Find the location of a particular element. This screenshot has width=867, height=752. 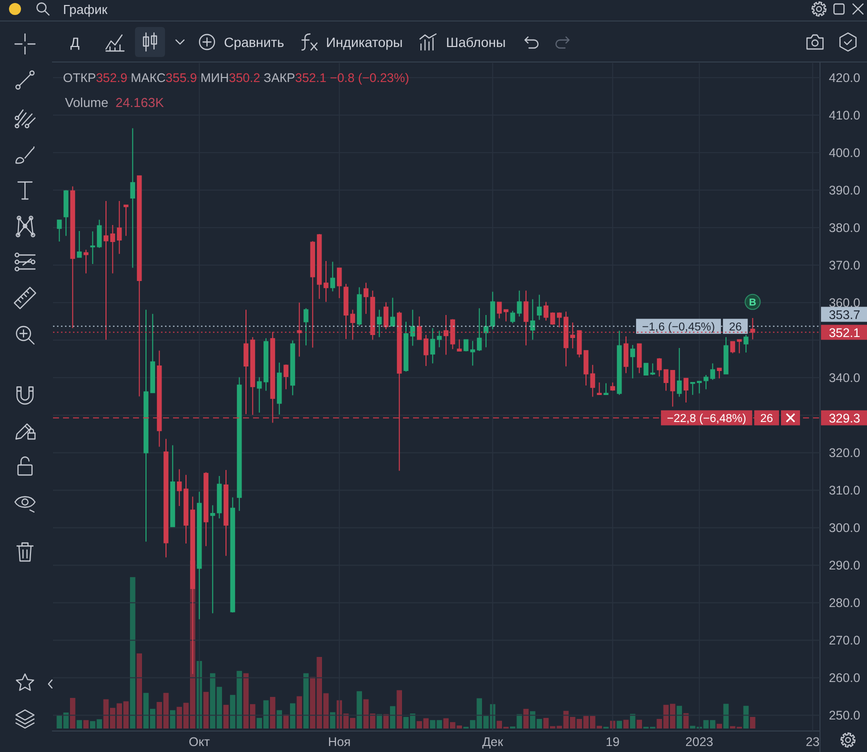

y-tick-label: 420.0 is located at coordinates (844, 78).